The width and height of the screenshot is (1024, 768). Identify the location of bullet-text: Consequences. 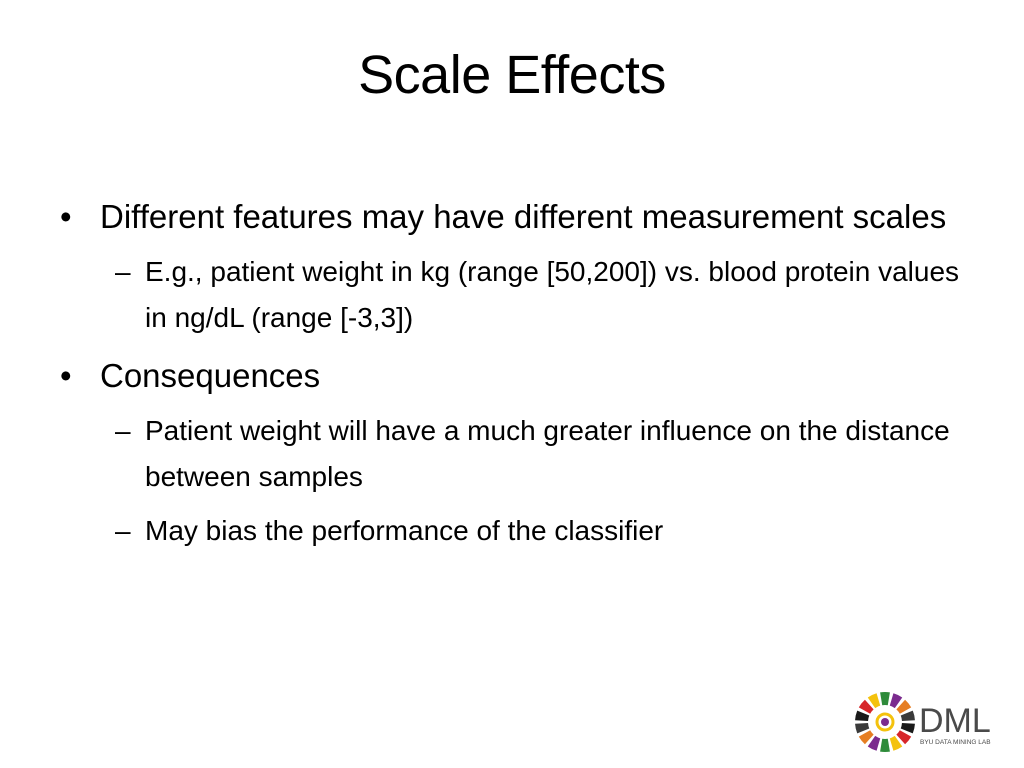
(210, 375).